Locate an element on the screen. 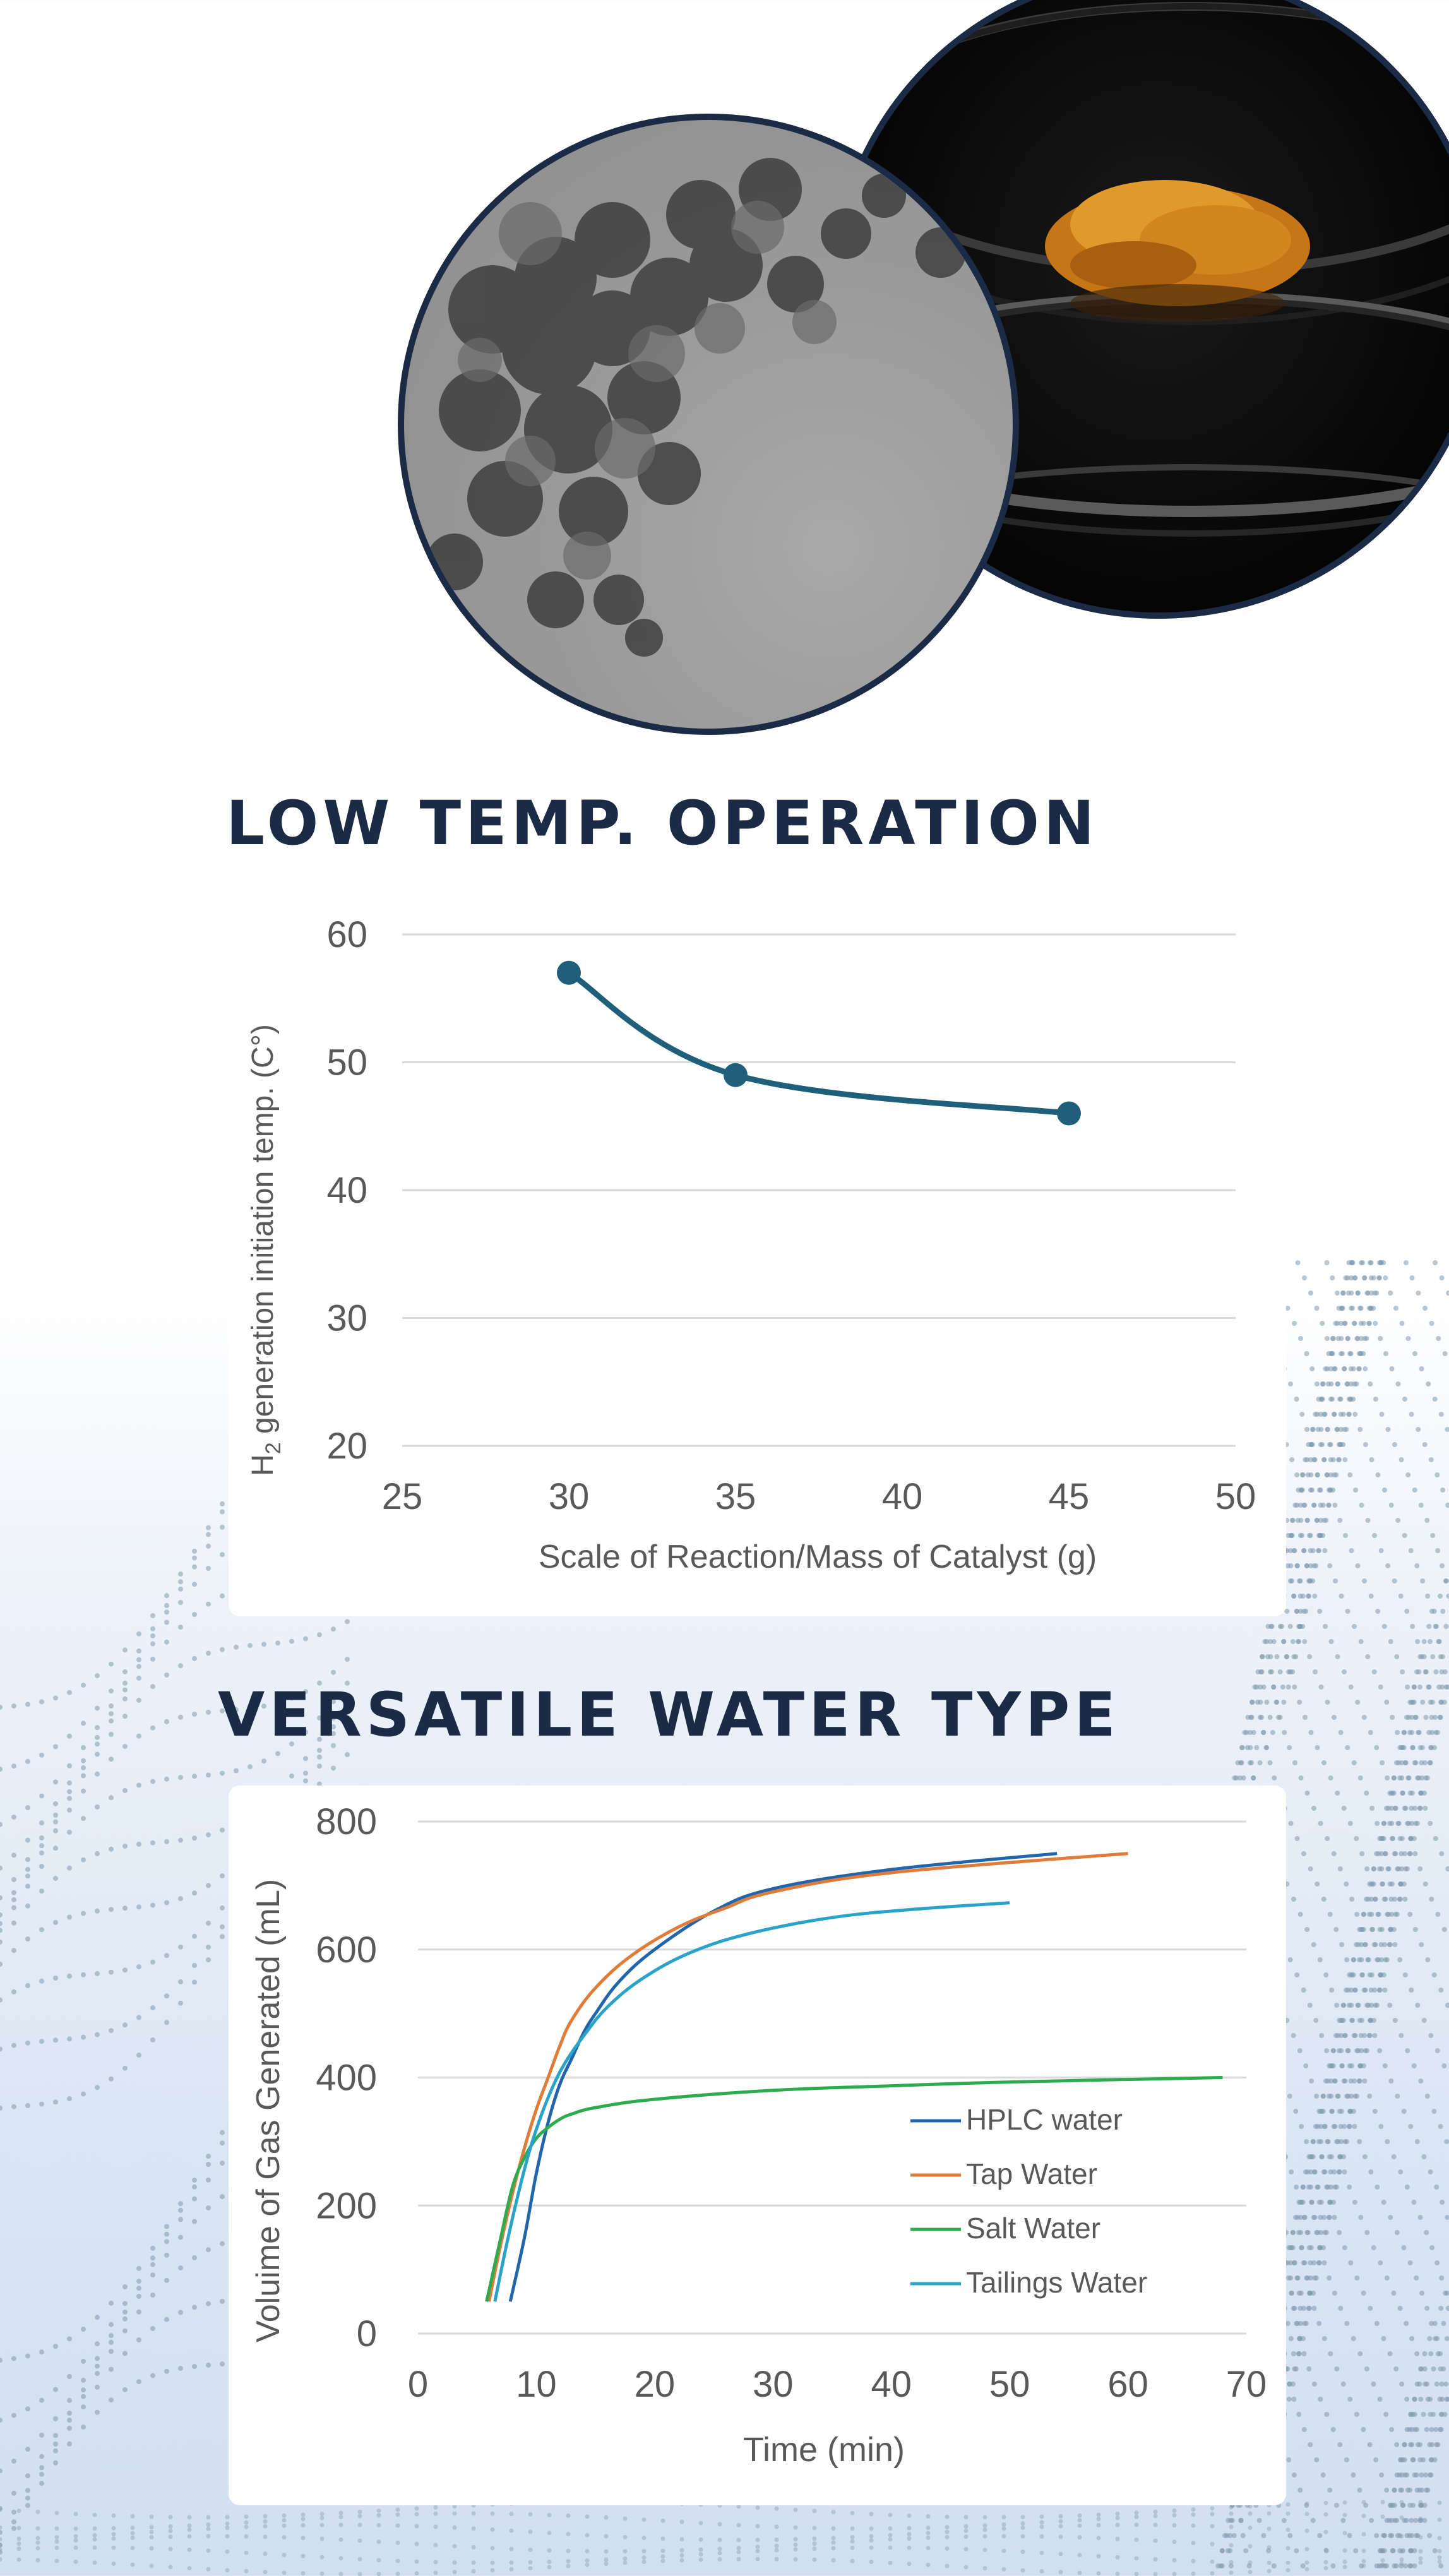 Image resolution: width=1449 pixels, height=2576 pixels. y-tick-label: 800 is located at coordinates (346, 1821).